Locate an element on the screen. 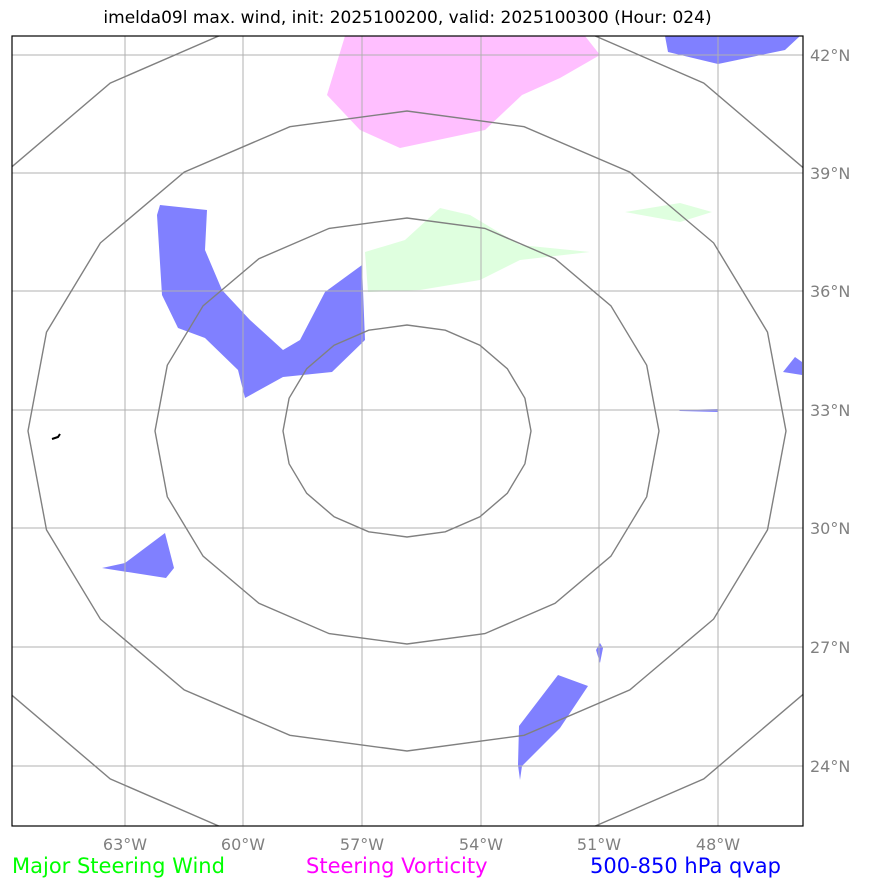 The width and height of the screenshot is (873, 891). distance-ring is located at coordinates (407, 431).